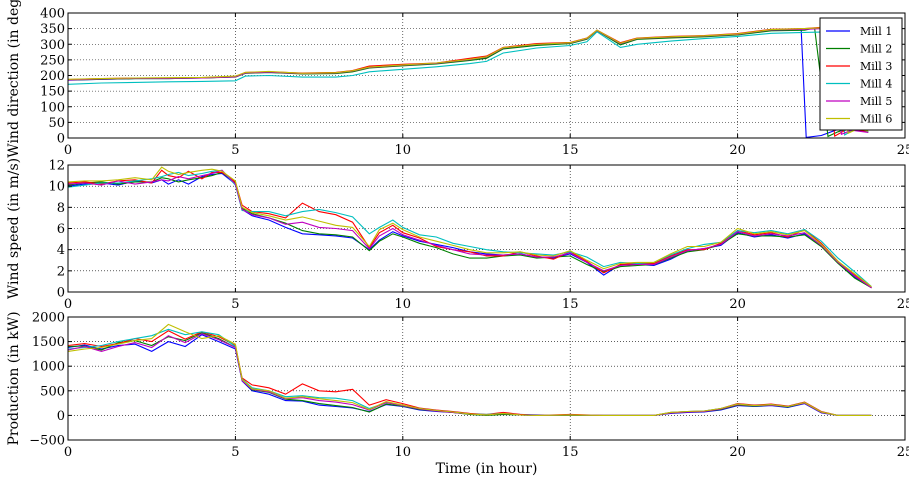 This screenshot has height=490, width=909. What do you see at coordinates (52, 14) in the screenshot?
I see `y-tick-label: 400` at bounding box center [52, 14].